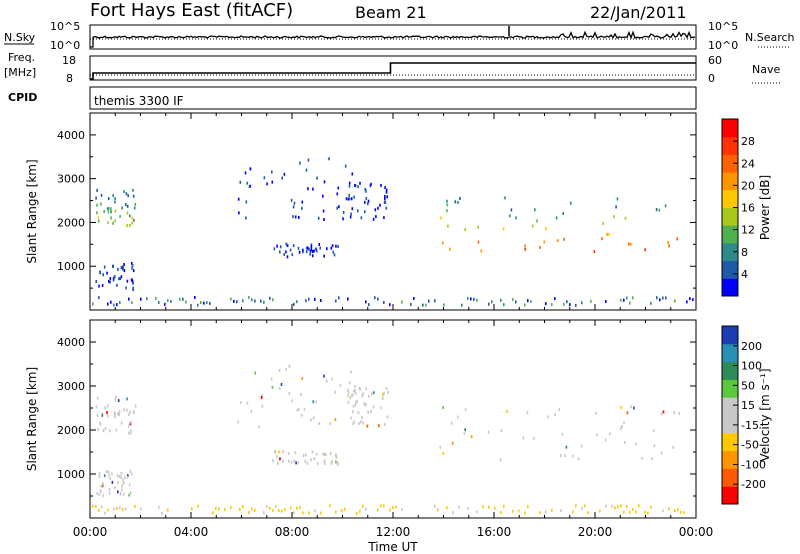 Image resolution: width=800 pixels, height=554 pixels. Describe the element at coordinates (595, 532) in the screenshot. I see `x-tick-label: 20:00` at that location.